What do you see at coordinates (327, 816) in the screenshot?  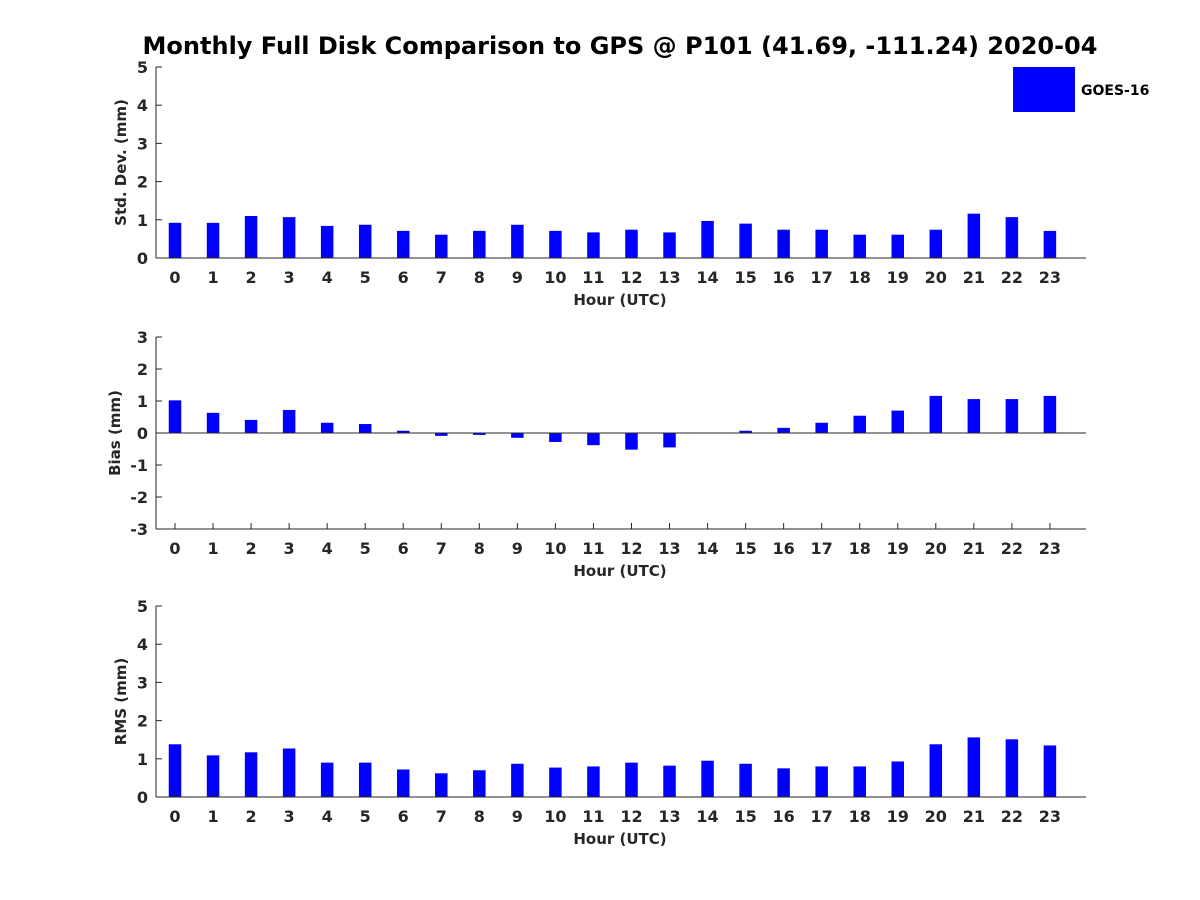 I see `x-tick-label: 4` at bounding box center [327, 816].